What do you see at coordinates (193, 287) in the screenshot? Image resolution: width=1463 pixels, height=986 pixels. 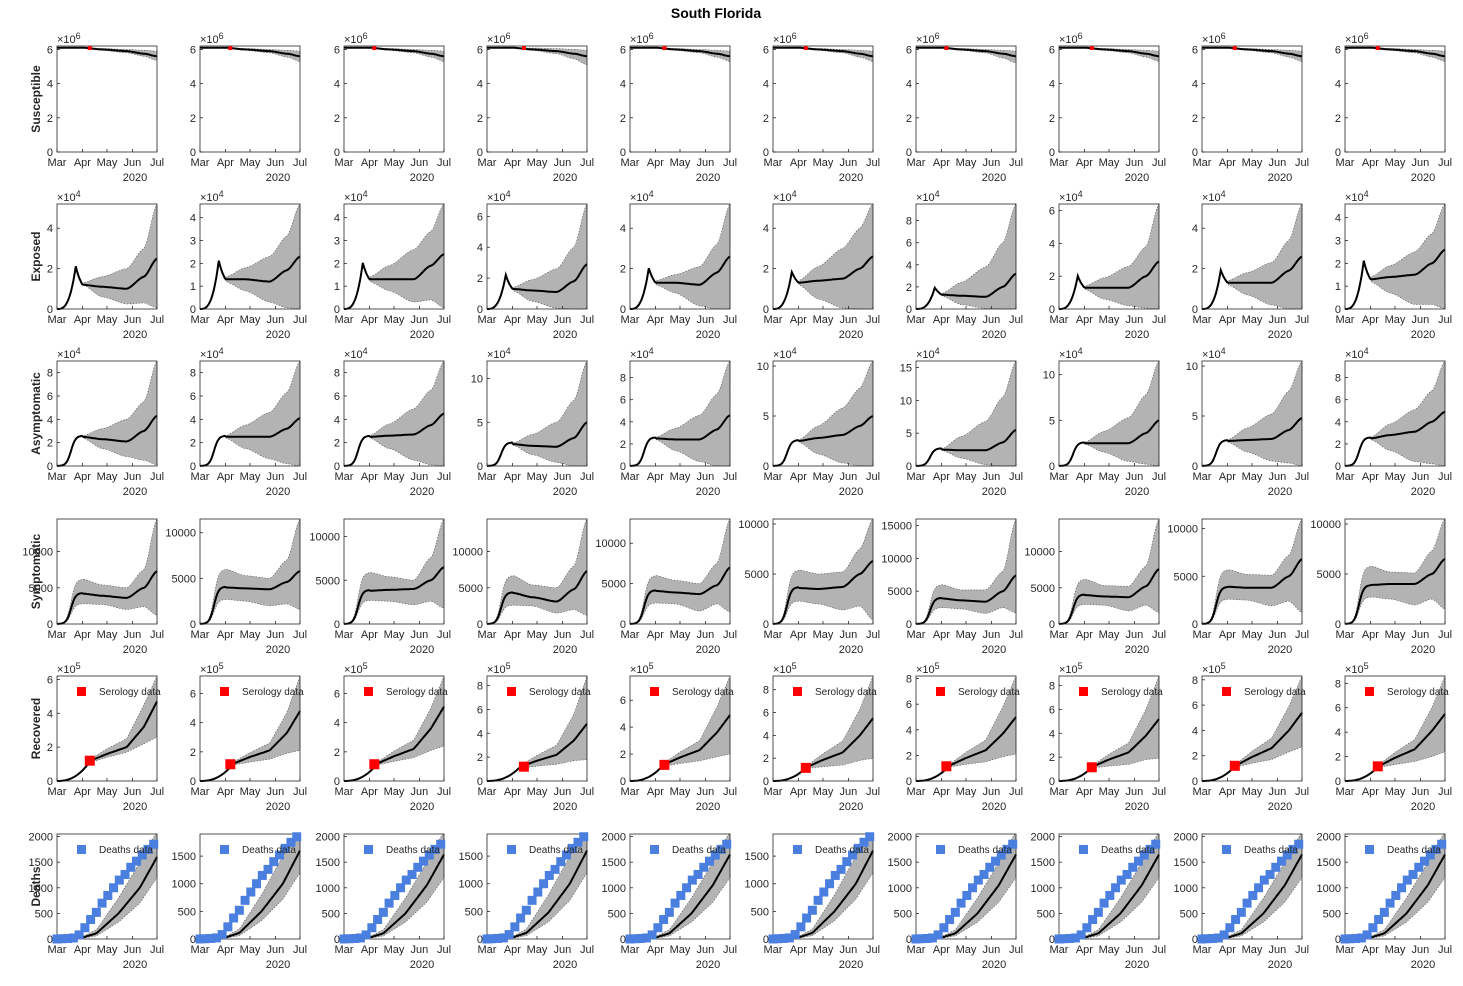 I see `y-tick-label: 1` at bounding box center [193, 287].